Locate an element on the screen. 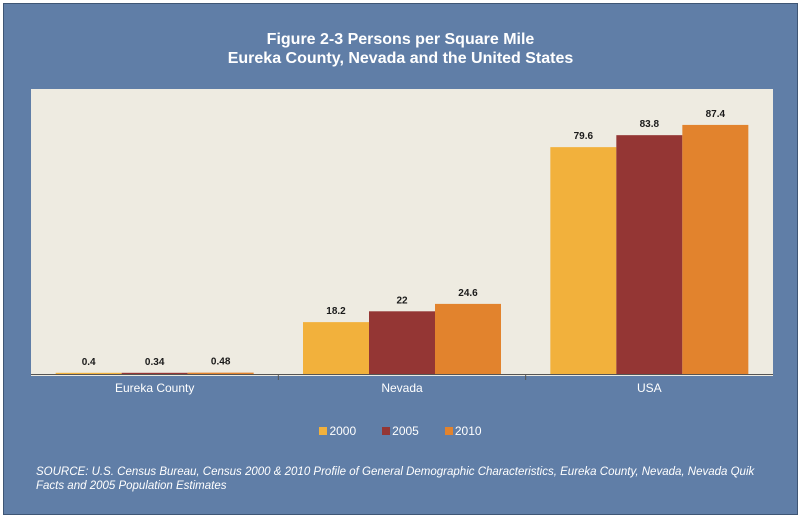 This screenshot has height=518, width=801. chart-title: Figure 2-3 Persons per Square Mile is located at coordinates (400, 39).